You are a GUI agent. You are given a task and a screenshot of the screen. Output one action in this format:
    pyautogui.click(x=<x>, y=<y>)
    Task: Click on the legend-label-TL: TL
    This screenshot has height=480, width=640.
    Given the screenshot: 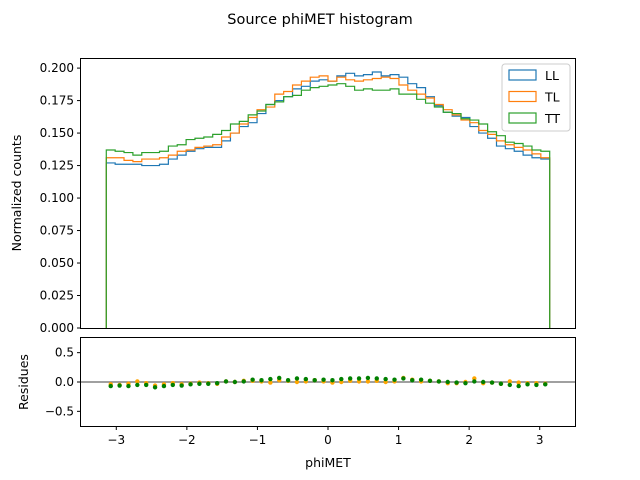 What is the action you would take?
    pyautogui.click(x=552, y=97)
    